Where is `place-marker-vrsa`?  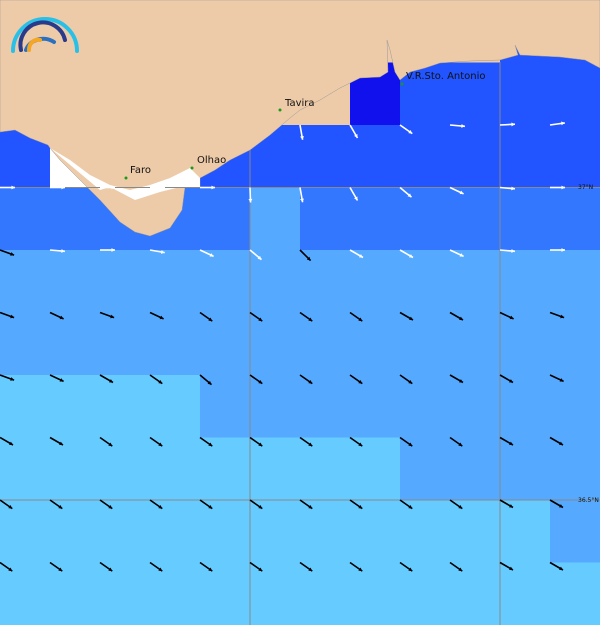 place-marker-vrsa is located at coordinates (402, 84).